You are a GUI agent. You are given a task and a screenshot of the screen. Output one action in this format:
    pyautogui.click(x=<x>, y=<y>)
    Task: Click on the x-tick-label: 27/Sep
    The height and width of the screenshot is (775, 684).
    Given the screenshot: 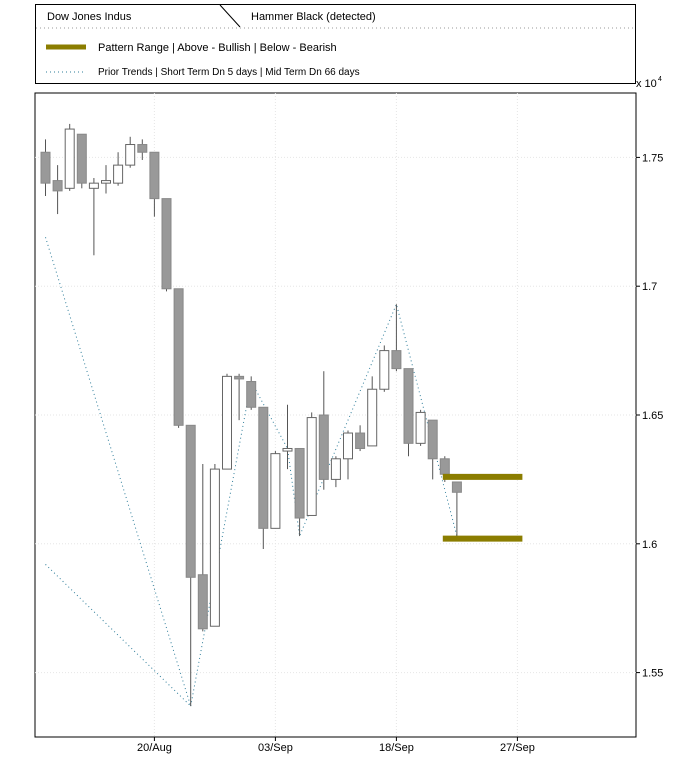 What is the action you would take?
    pyautogui.click(x=517, y=748)
    